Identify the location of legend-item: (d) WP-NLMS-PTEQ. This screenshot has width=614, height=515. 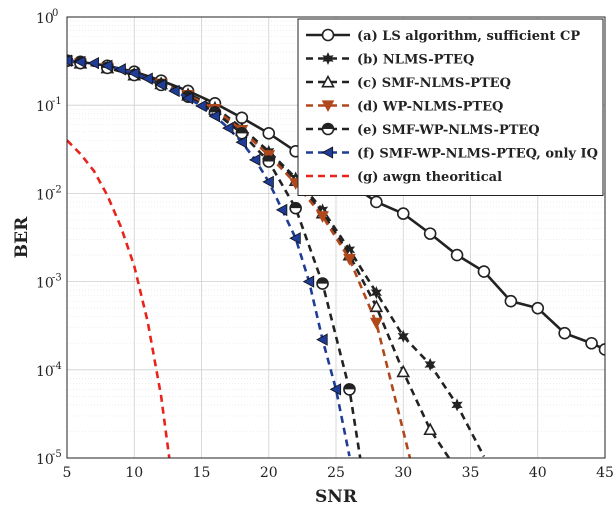
(404, 107).